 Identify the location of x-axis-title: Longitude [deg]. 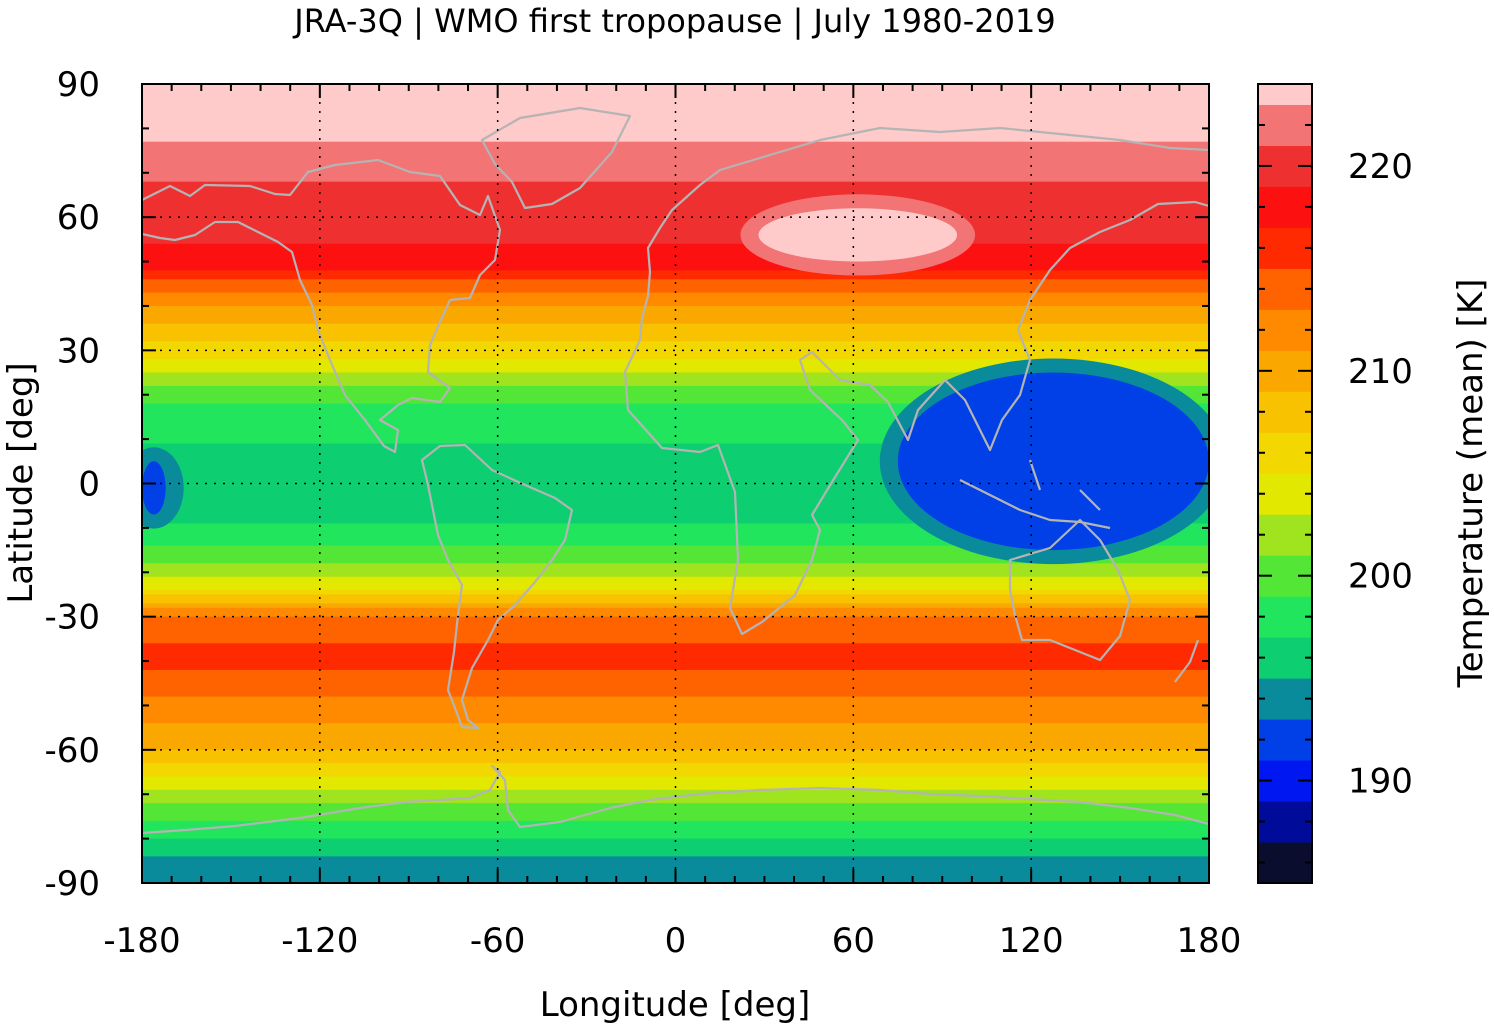
(675, 1005).